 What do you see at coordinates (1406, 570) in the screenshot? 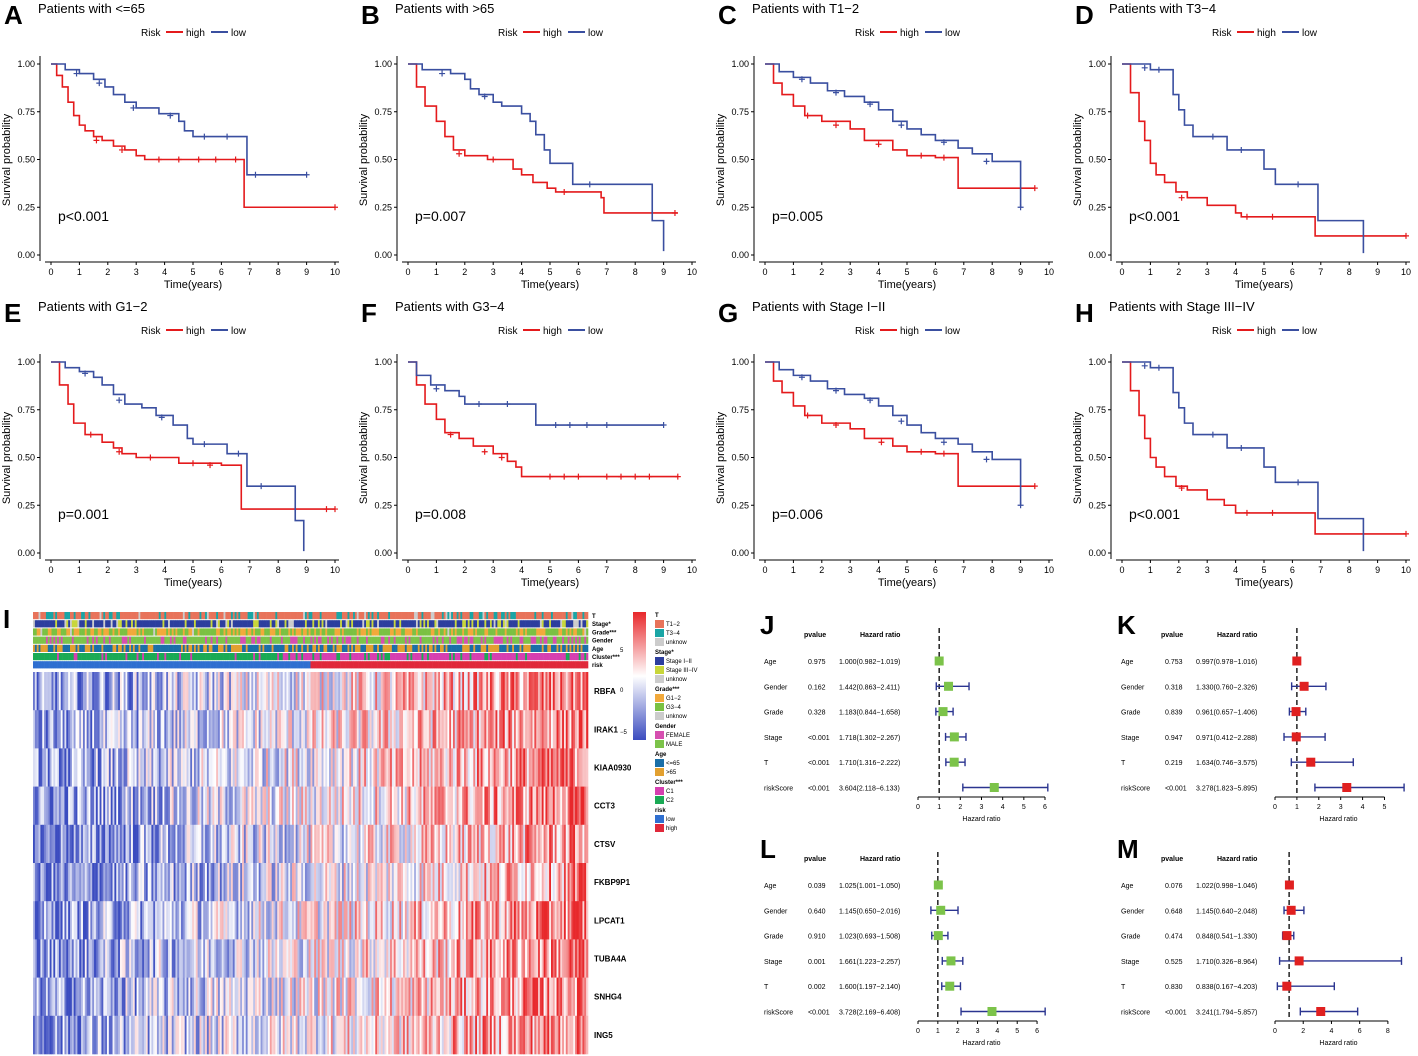
I see `x-tick-label: 10` at bounding box center [1406, 570].